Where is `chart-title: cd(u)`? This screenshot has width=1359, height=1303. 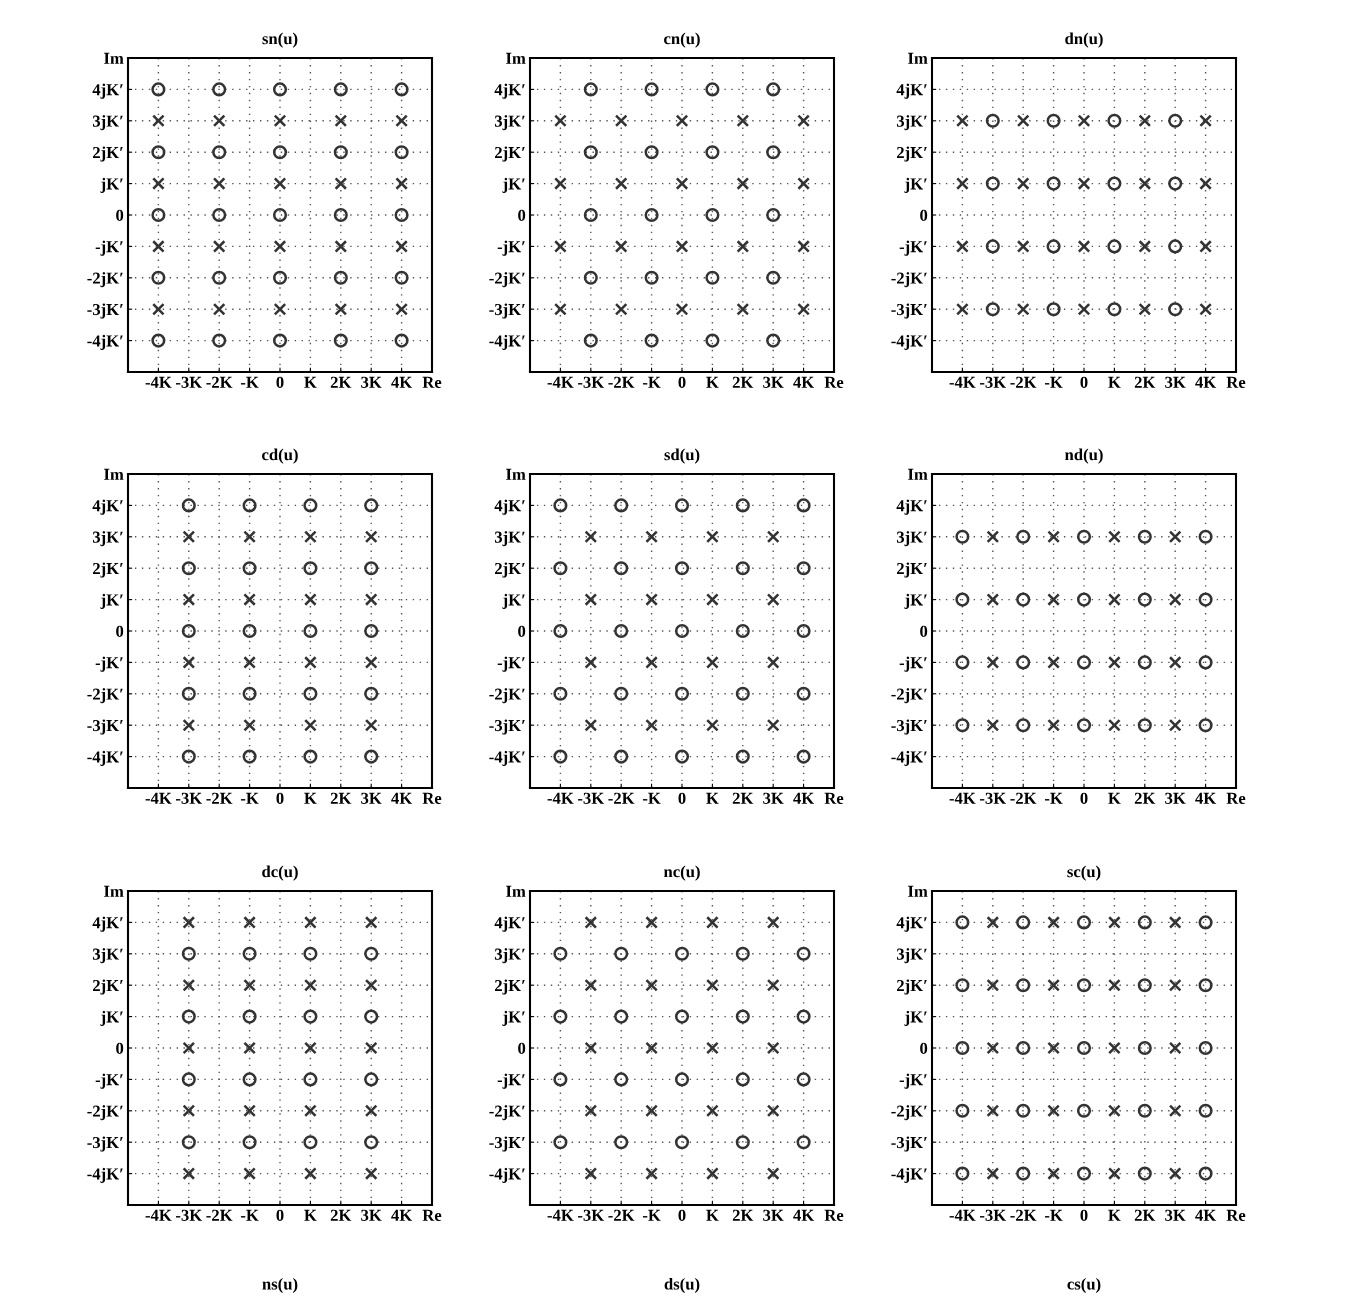
chart-title: cd(u) is located at coordinates (280, 456).